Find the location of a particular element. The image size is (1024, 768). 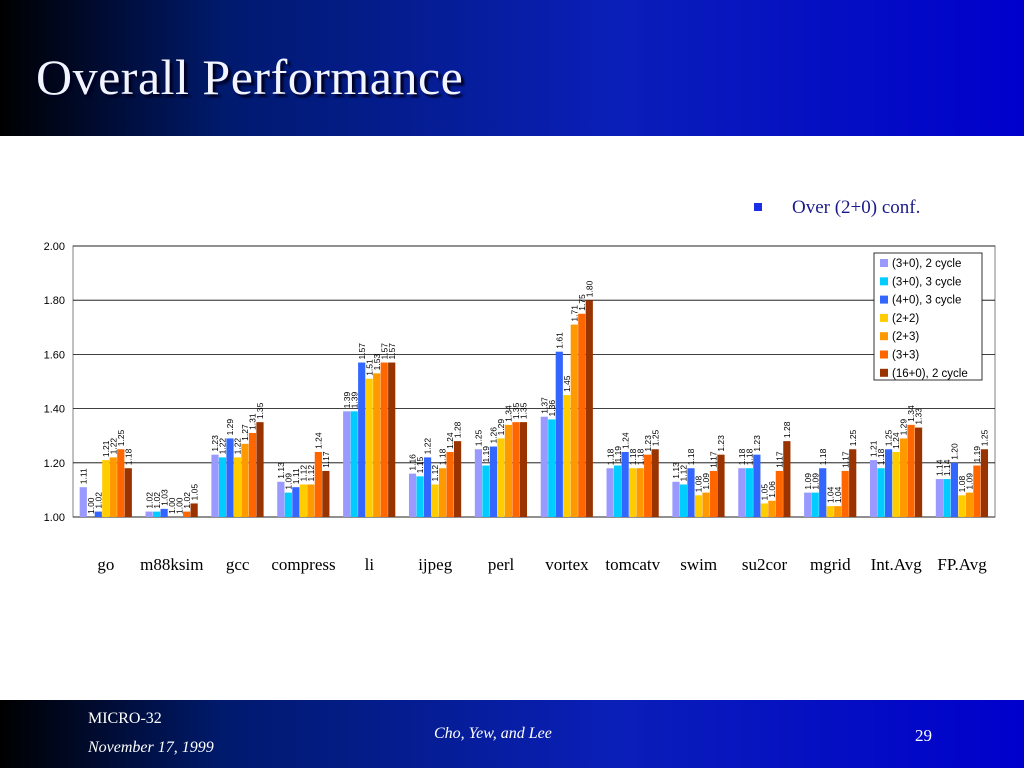

x-tick-label: perl is located at coordinates (501, 564).